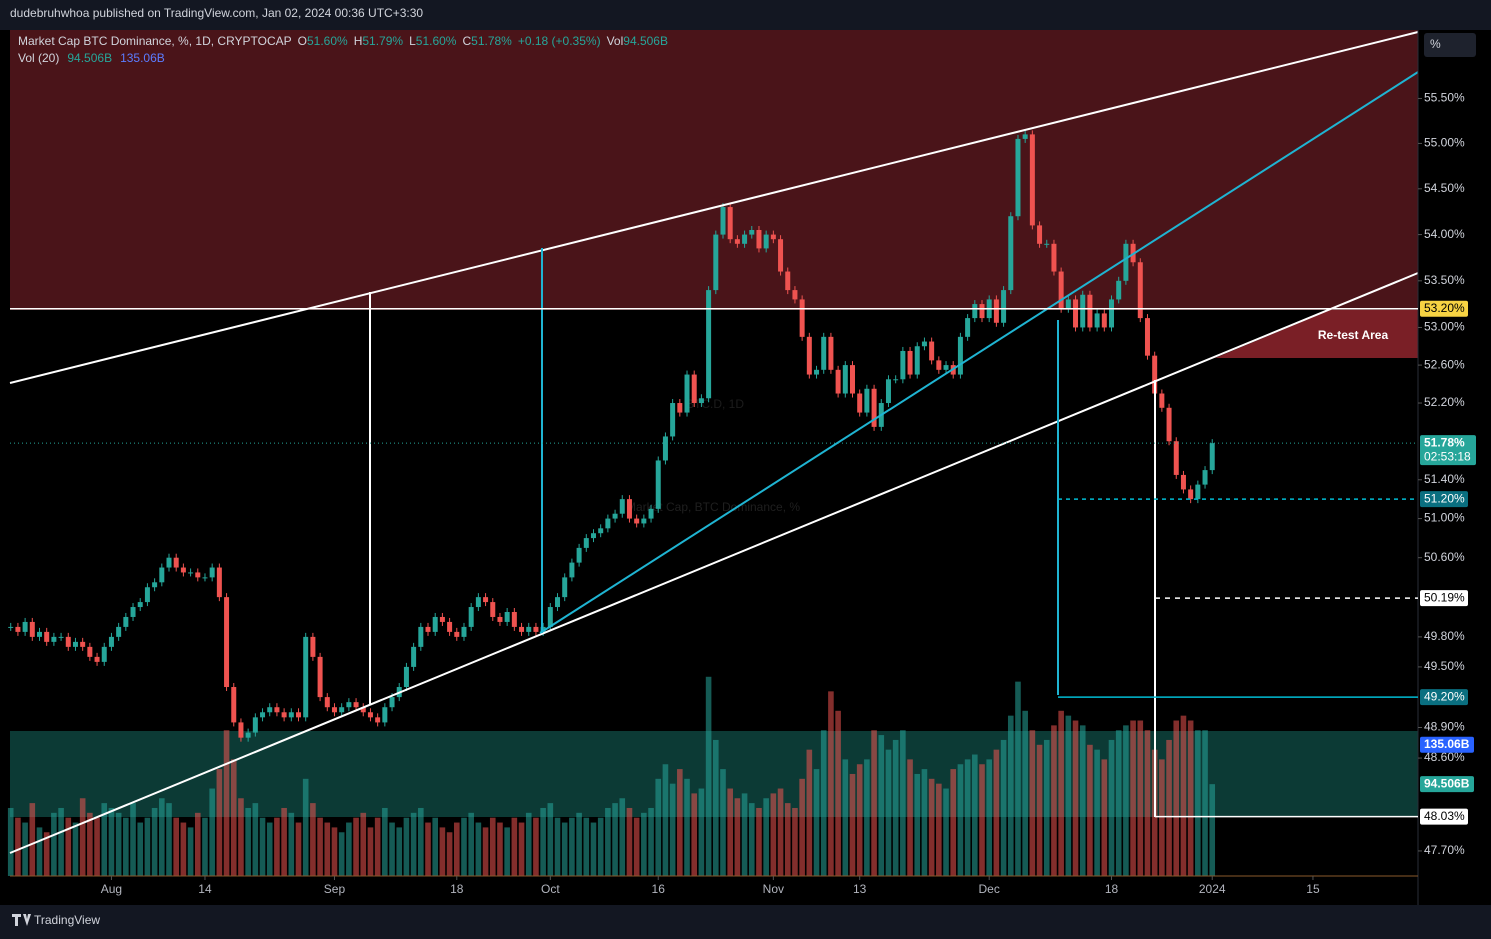 This screenshot has height=939, width=1491. I want to click on footer: TradingView, so click(67, 920).